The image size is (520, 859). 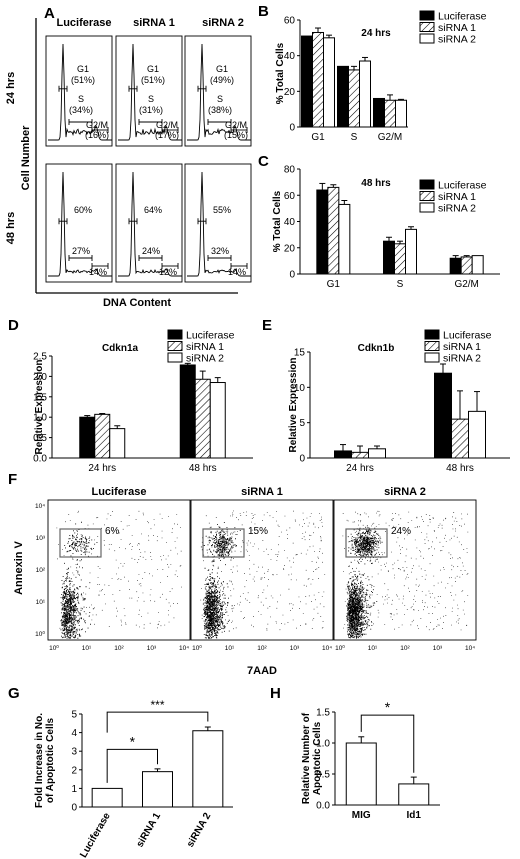 I want to click on x-tick-label: 10³, so click(x=438, y=648).